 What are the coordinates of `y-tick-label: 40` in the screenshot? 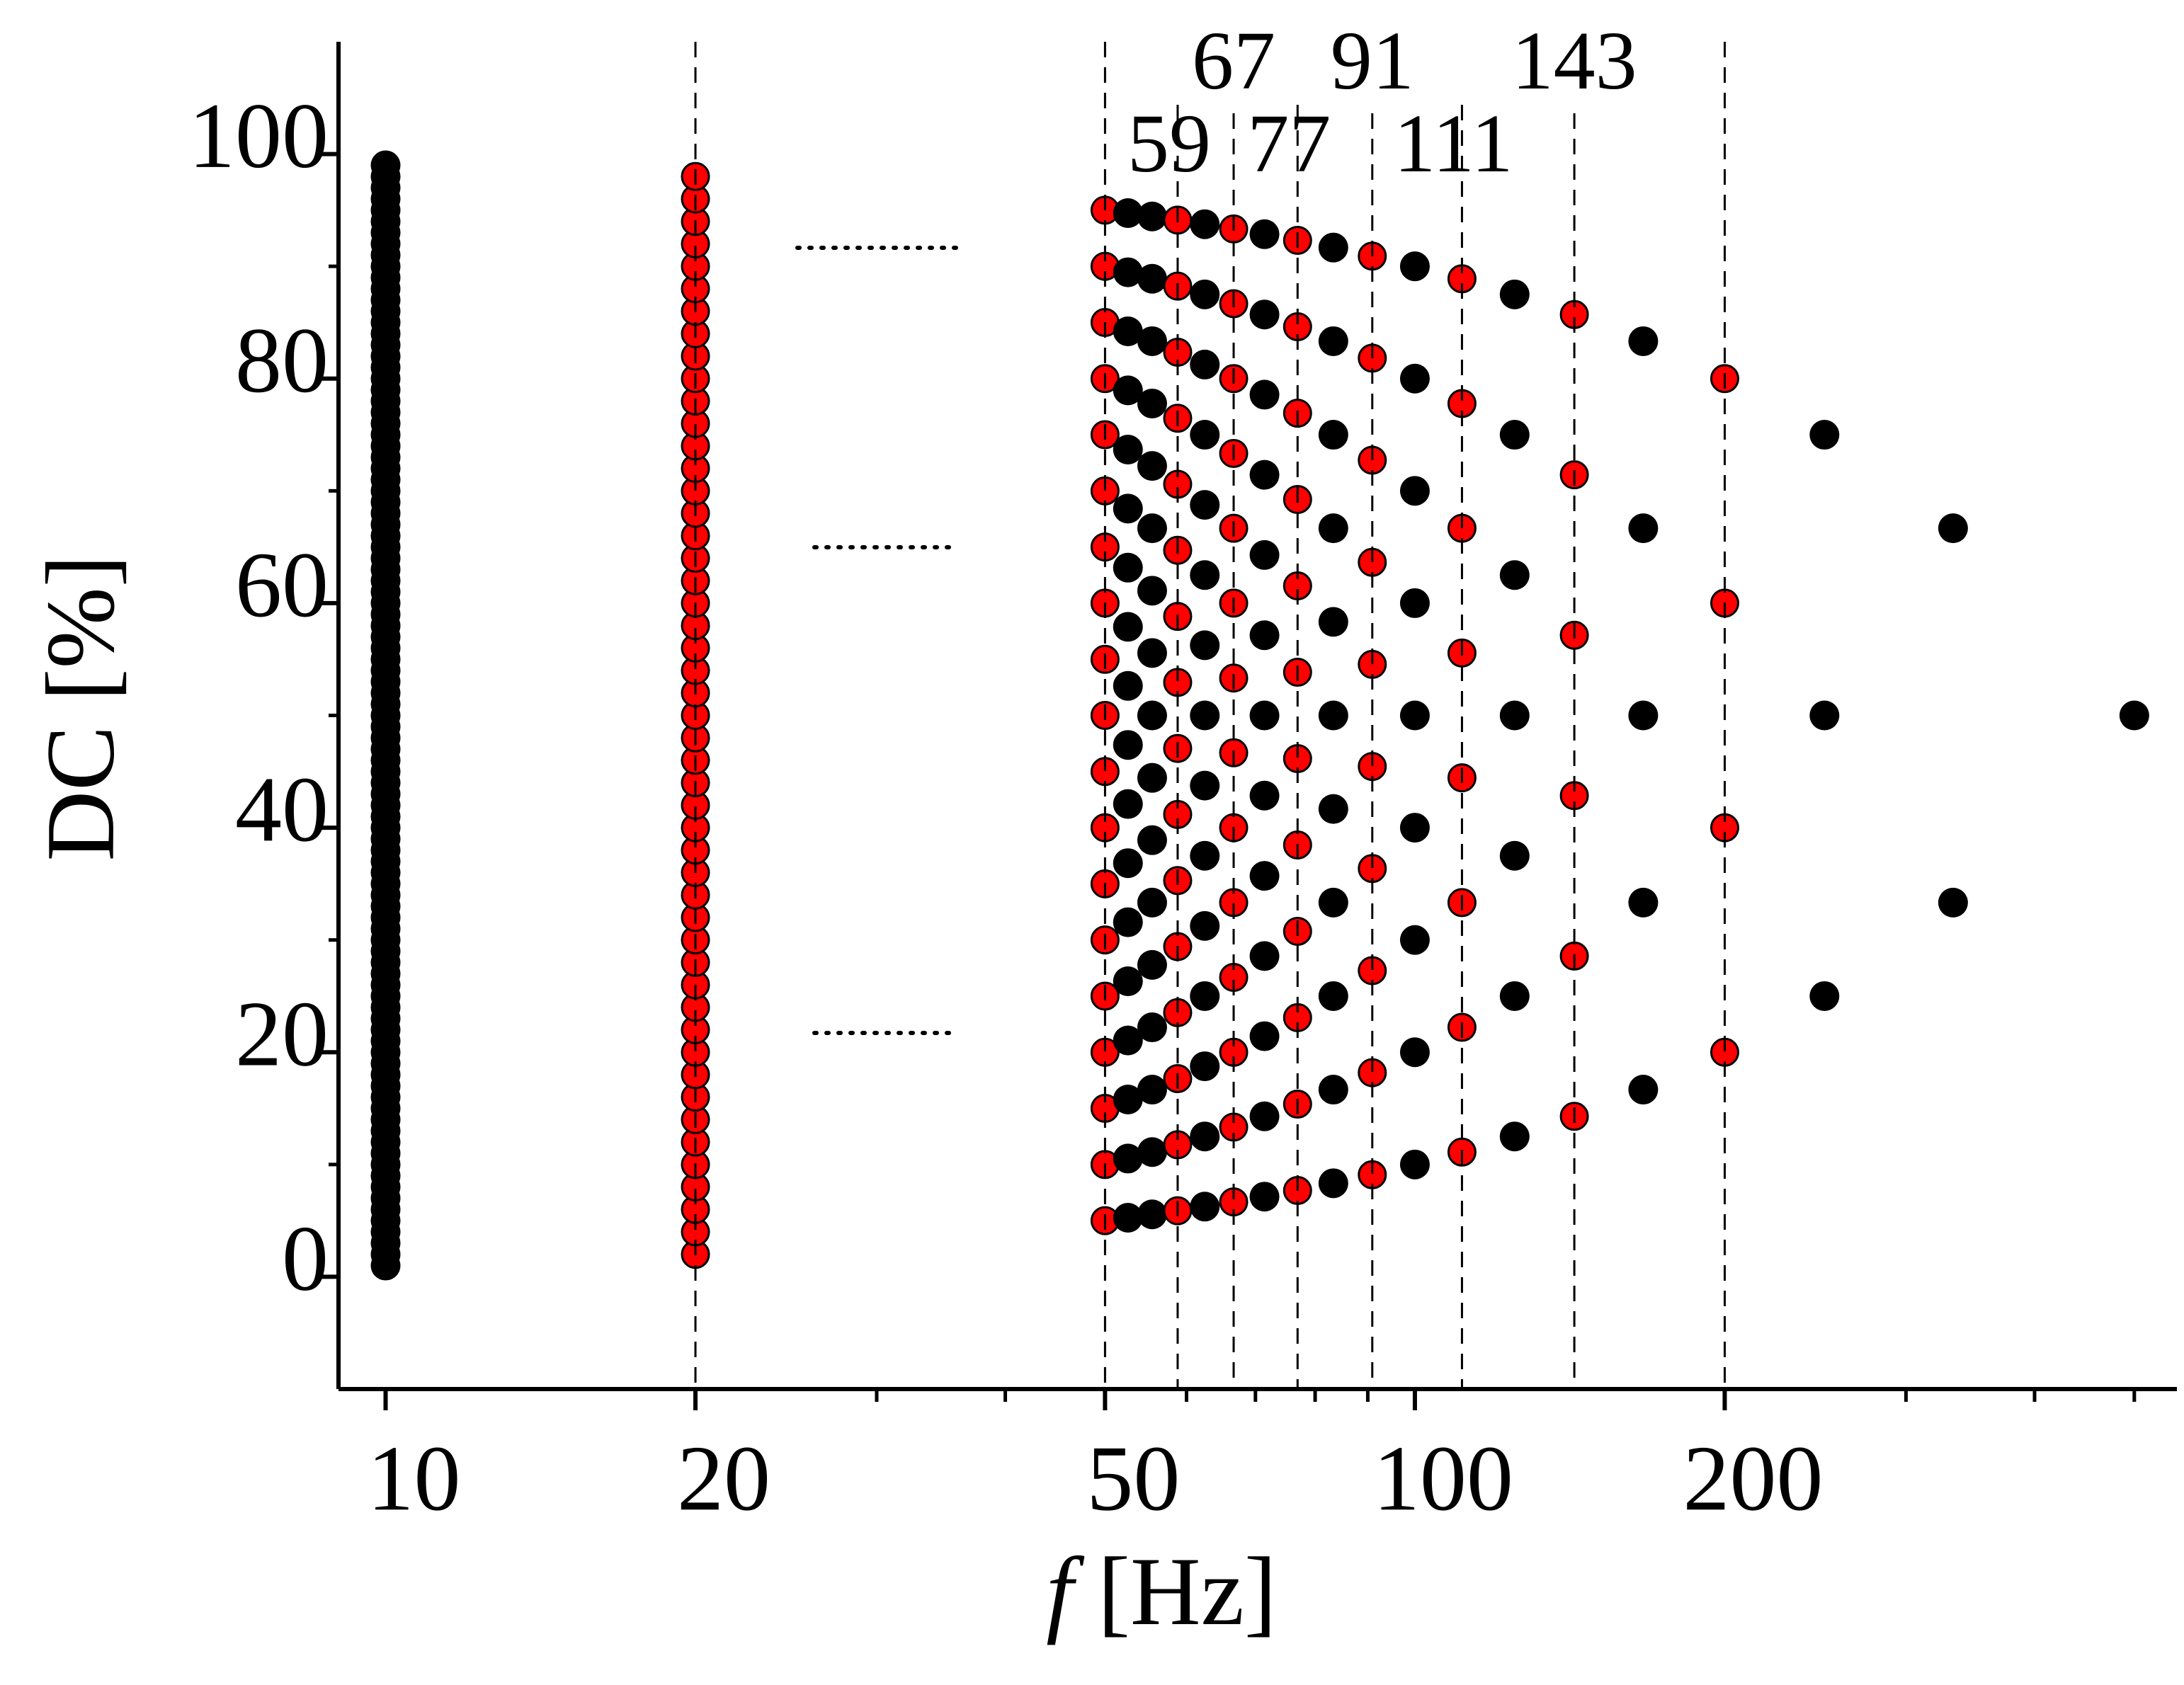 It's located at (282, 809).